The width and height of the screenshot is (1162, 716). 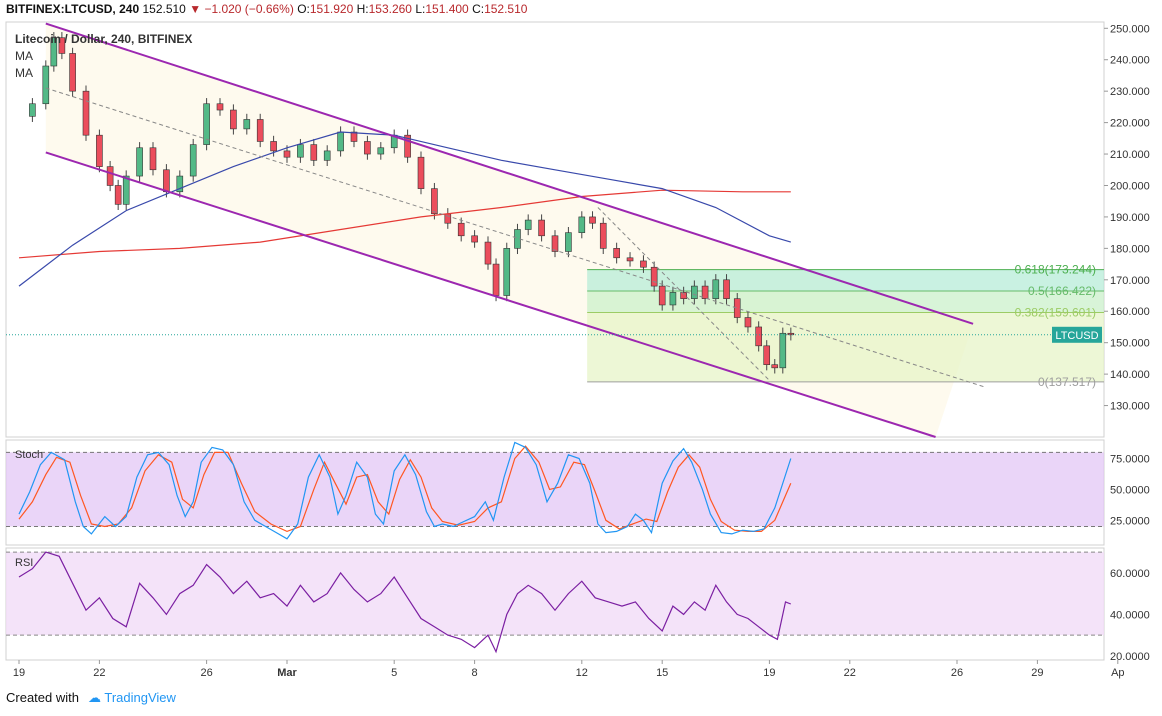 What do you see at coordinates (420, 9) in the screenshot?
I see `low-label: L:` at bounding box center [420, 9].